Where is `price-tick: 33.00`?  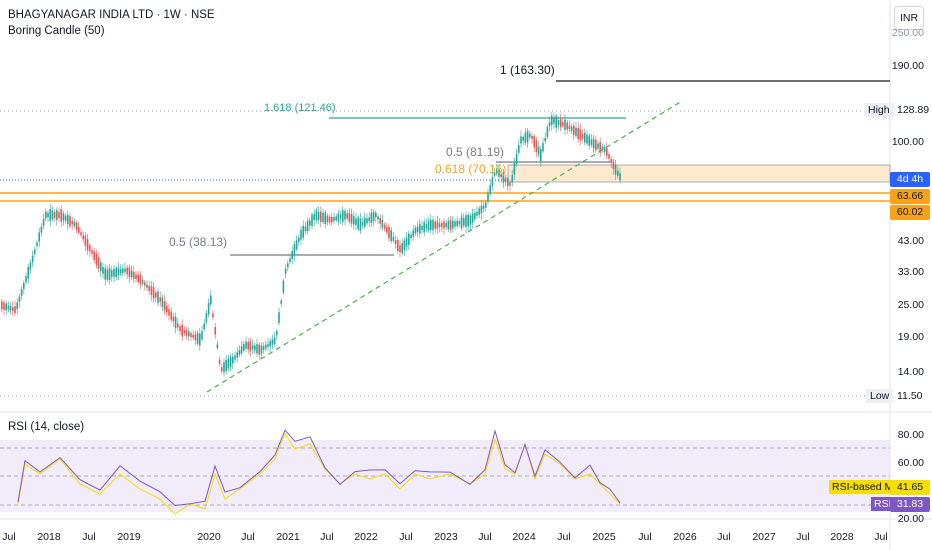
price-tick: 33.00 is located at coordinates (910, 272).